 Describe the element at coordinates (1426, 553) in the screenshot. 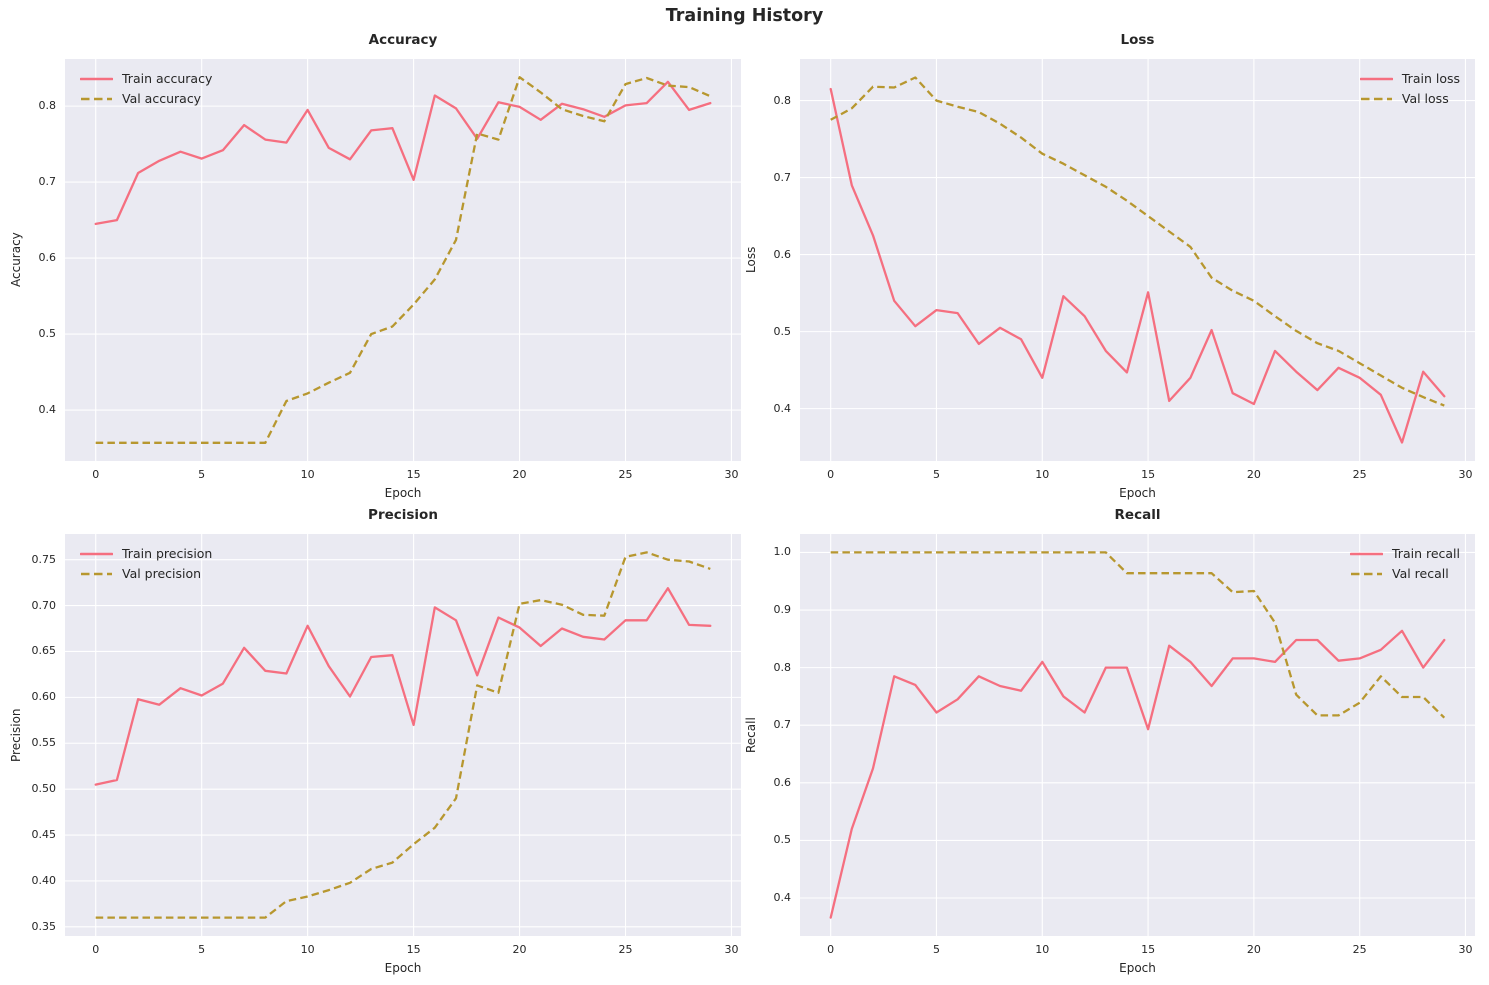

I see `legend-label: Train recall` at that location.